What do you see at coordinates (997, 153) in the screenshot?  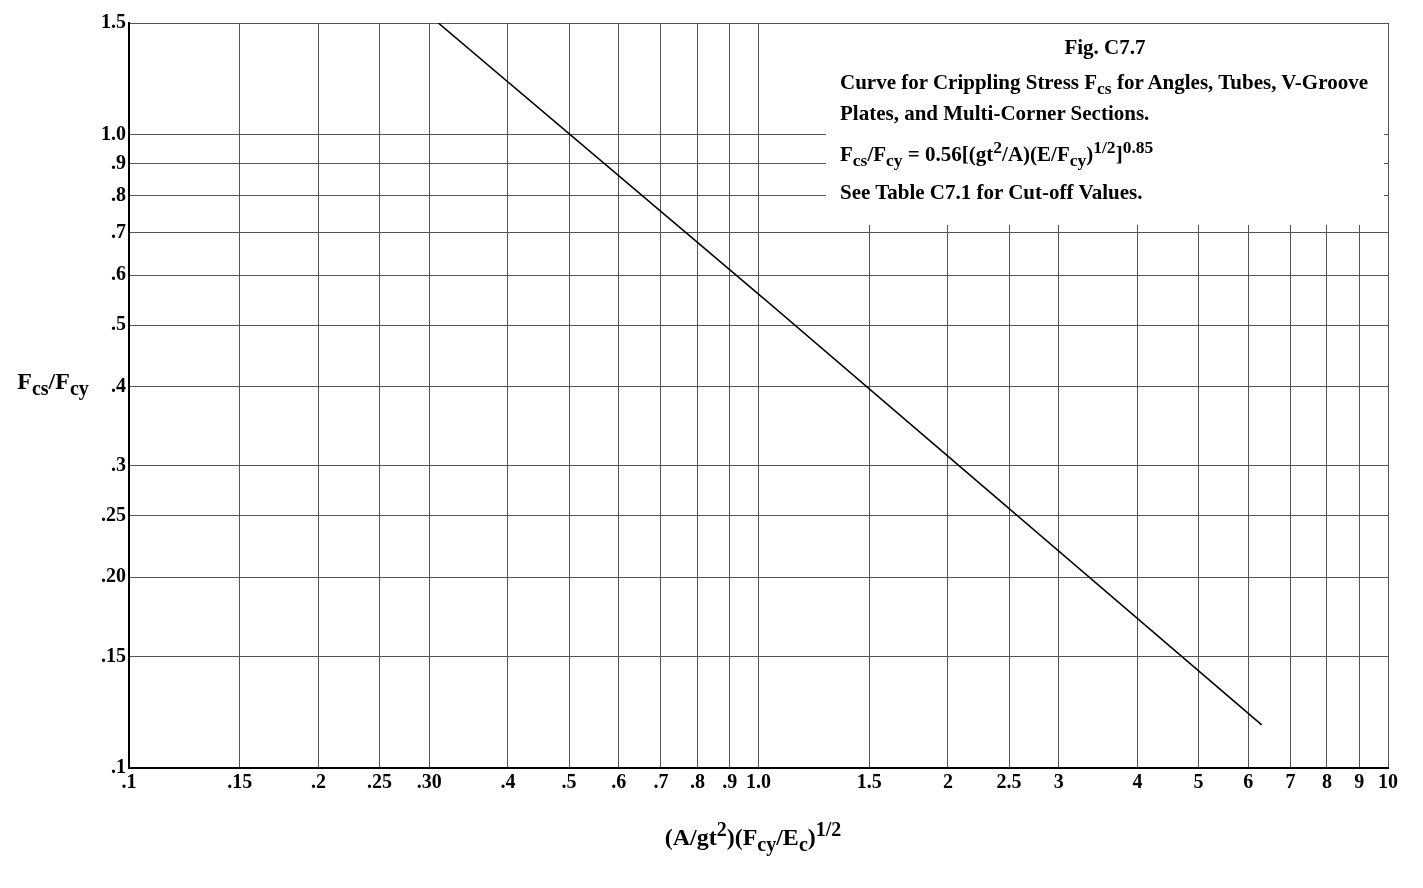 I see `text: F$_{cs}$/F$_{cy}$ = 0.56[(gt$^{2}$/A)(E/F$_{cy}$)$^{1/2}$]$^{0.85}$` at bounding box center [997, 153].